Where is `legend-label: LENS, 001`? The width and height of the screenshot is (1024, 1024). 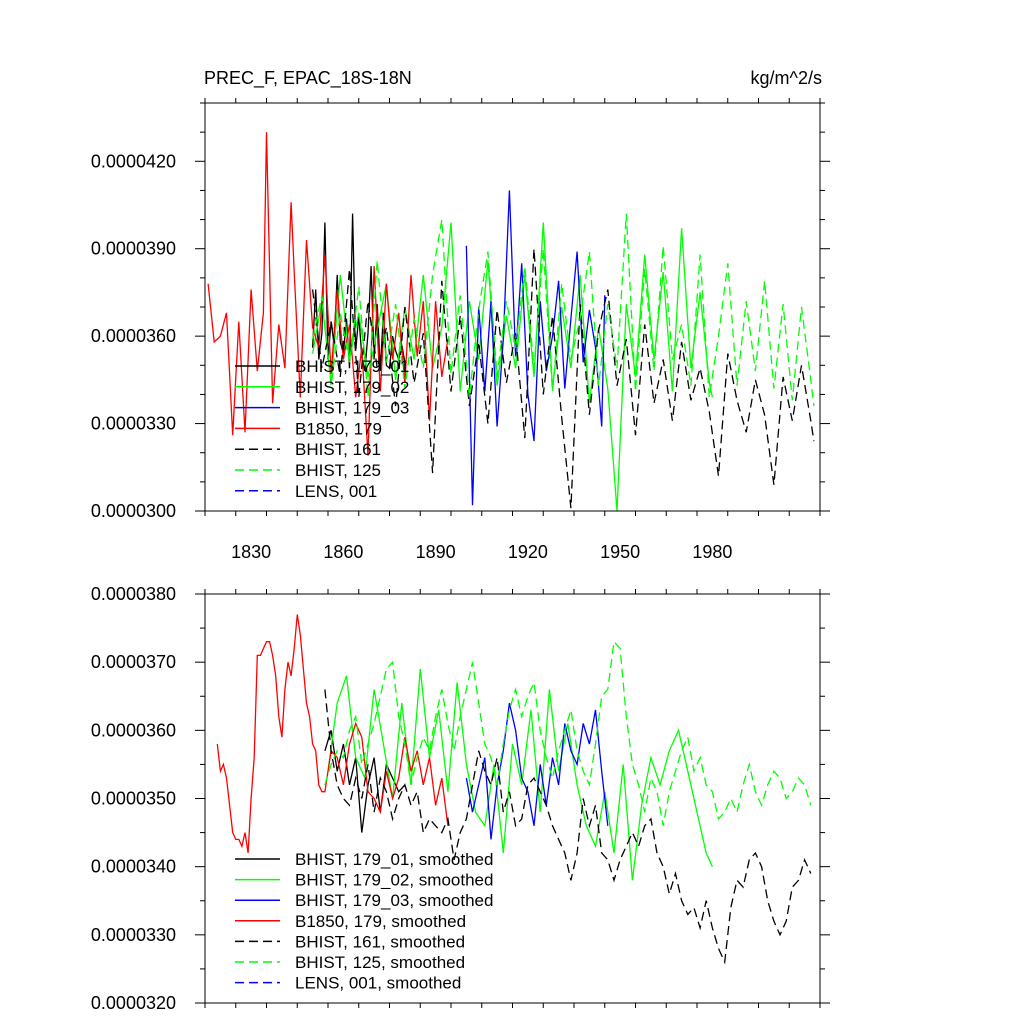
legend-label: LENS, 001 is located at coordinates (336, 491).